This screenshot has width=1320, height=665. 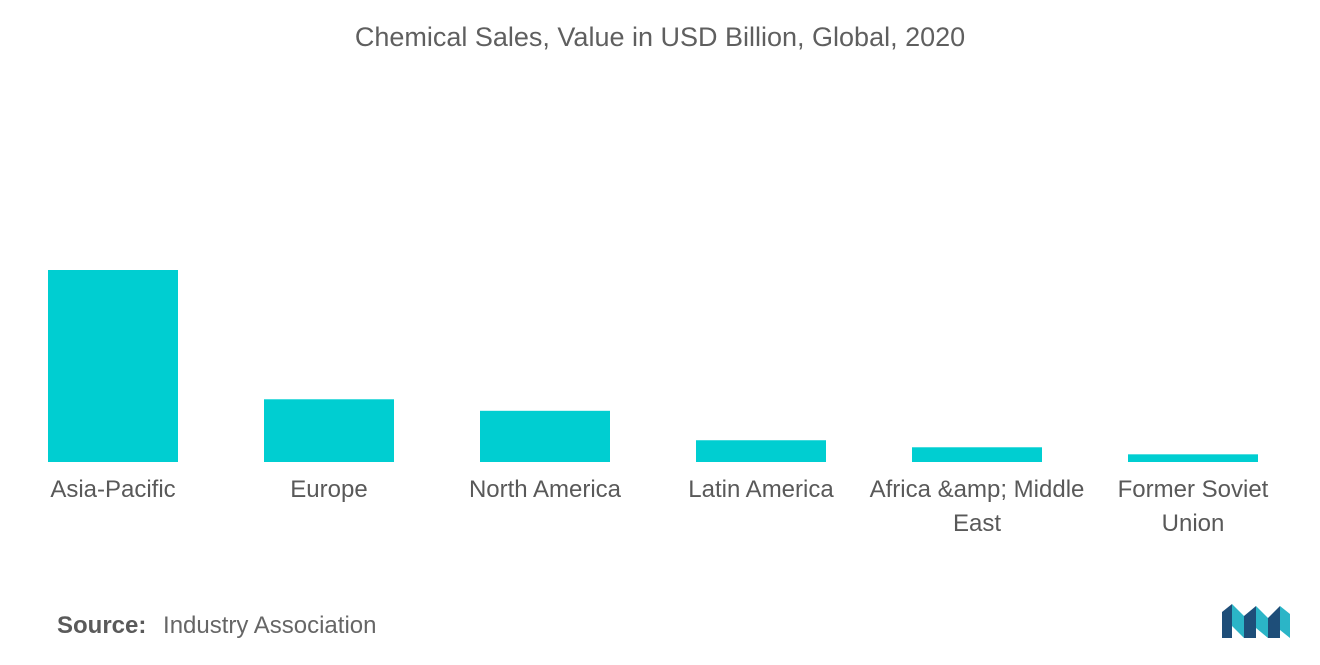 What do you see at coordinates (1193, 489) in the screenshot?
I see `category-label-line: Former Soviet` at bounding box center [1193, 489].